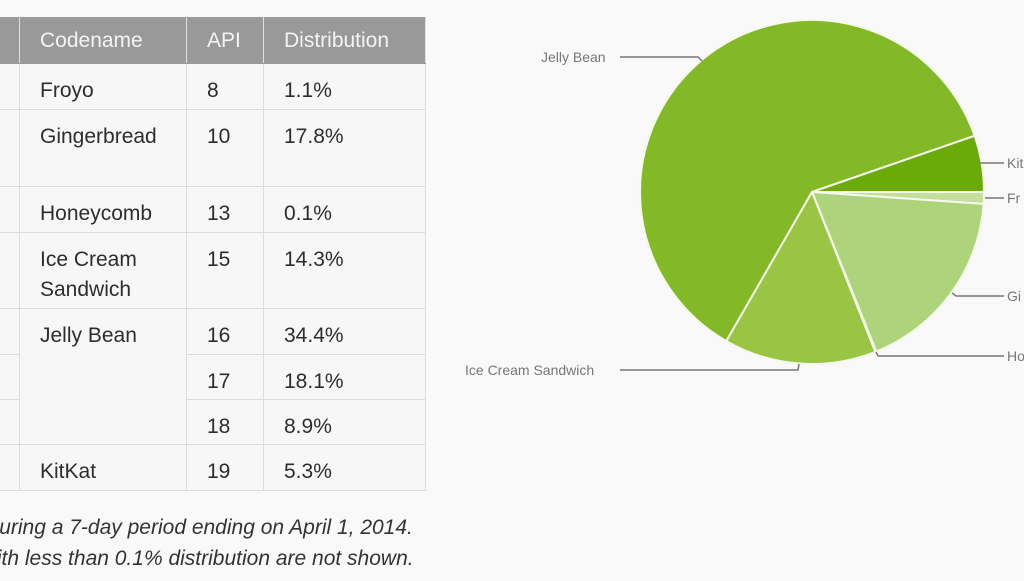 The image size is (1024, 581). I want to click on table-row: Ice Cream Sandwich 15 14.3%, so click(213, 270).